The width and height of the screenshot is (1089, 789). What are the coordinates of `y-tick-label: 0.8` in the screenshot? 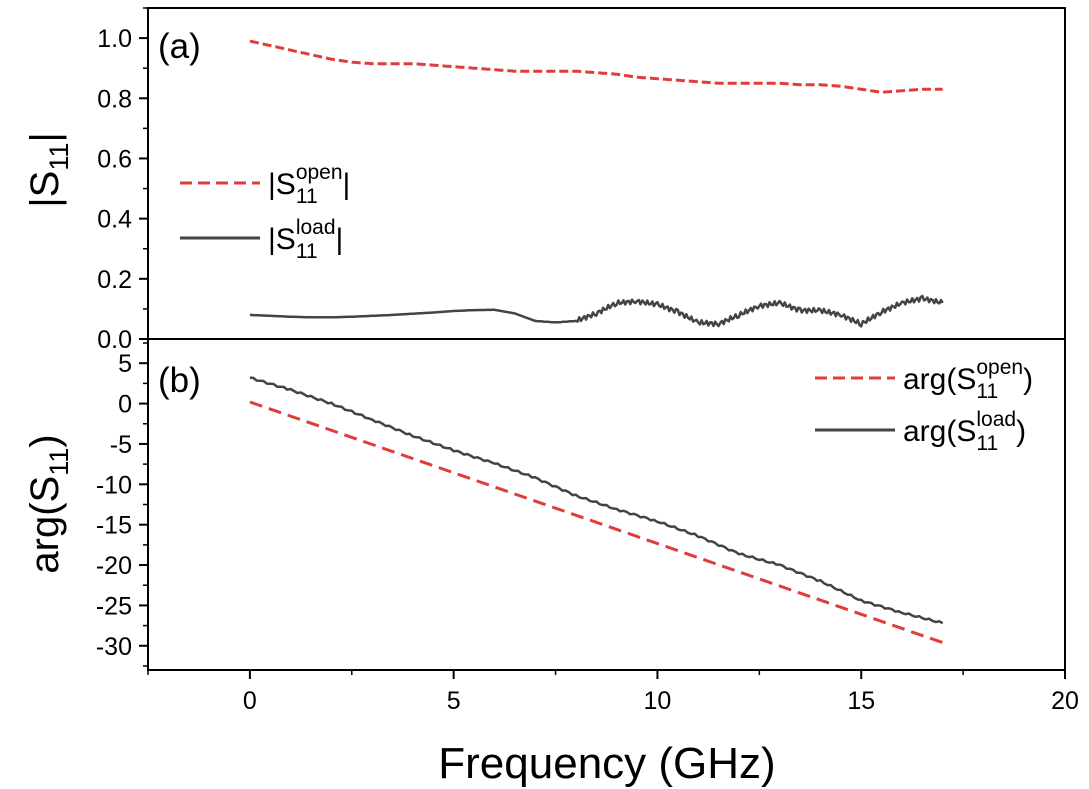 It's located at (114, 99).